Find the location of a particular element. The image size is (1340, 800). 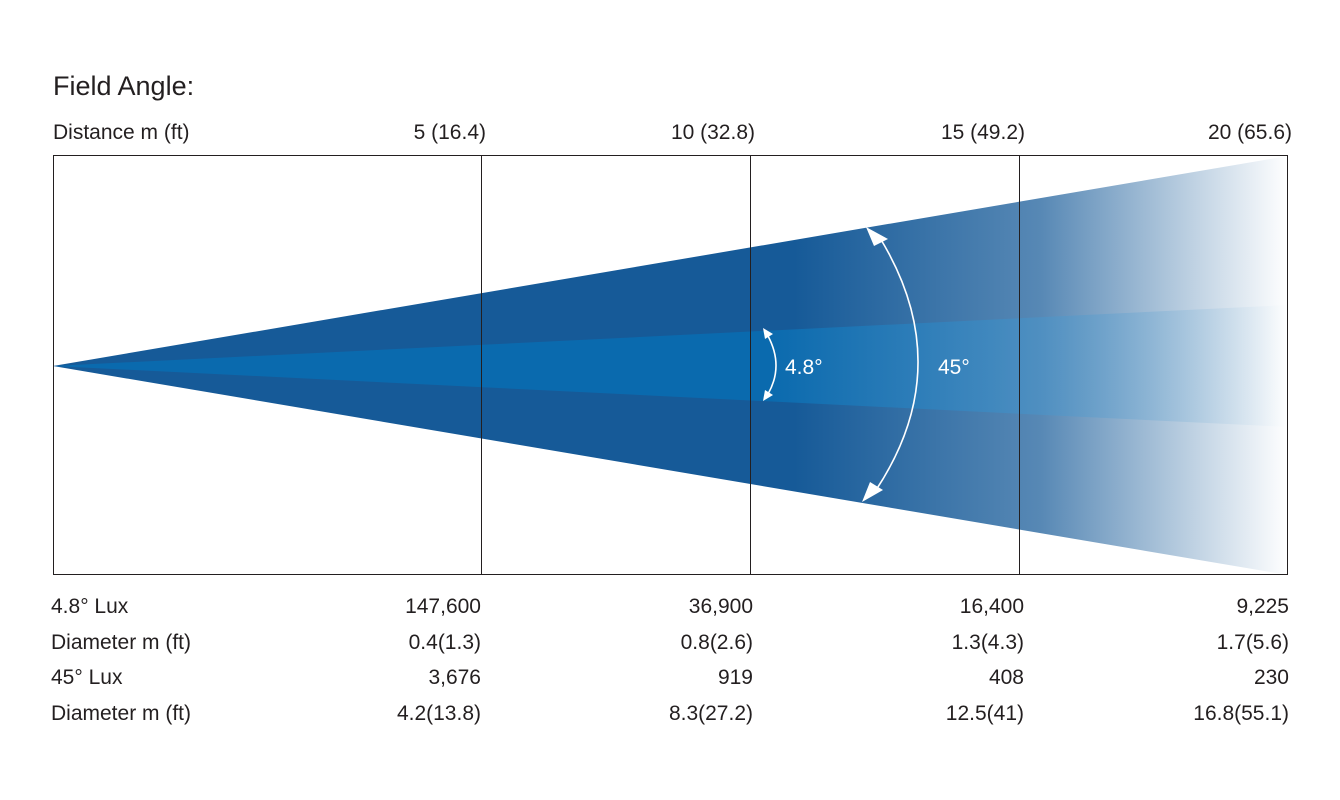

table-cell: 1.3(4.3) is located at coordinates (987, 642).